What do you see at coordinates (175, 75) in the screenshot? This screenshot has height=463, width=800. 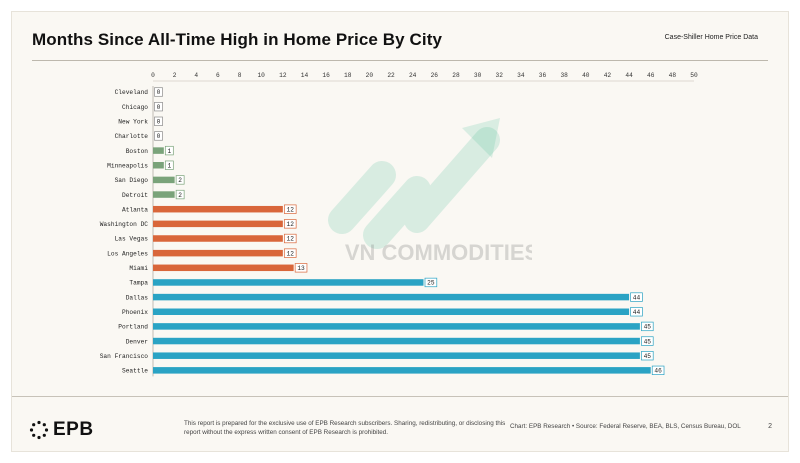 I see `x-tick-label: 2` at bounding box center [175, 75].